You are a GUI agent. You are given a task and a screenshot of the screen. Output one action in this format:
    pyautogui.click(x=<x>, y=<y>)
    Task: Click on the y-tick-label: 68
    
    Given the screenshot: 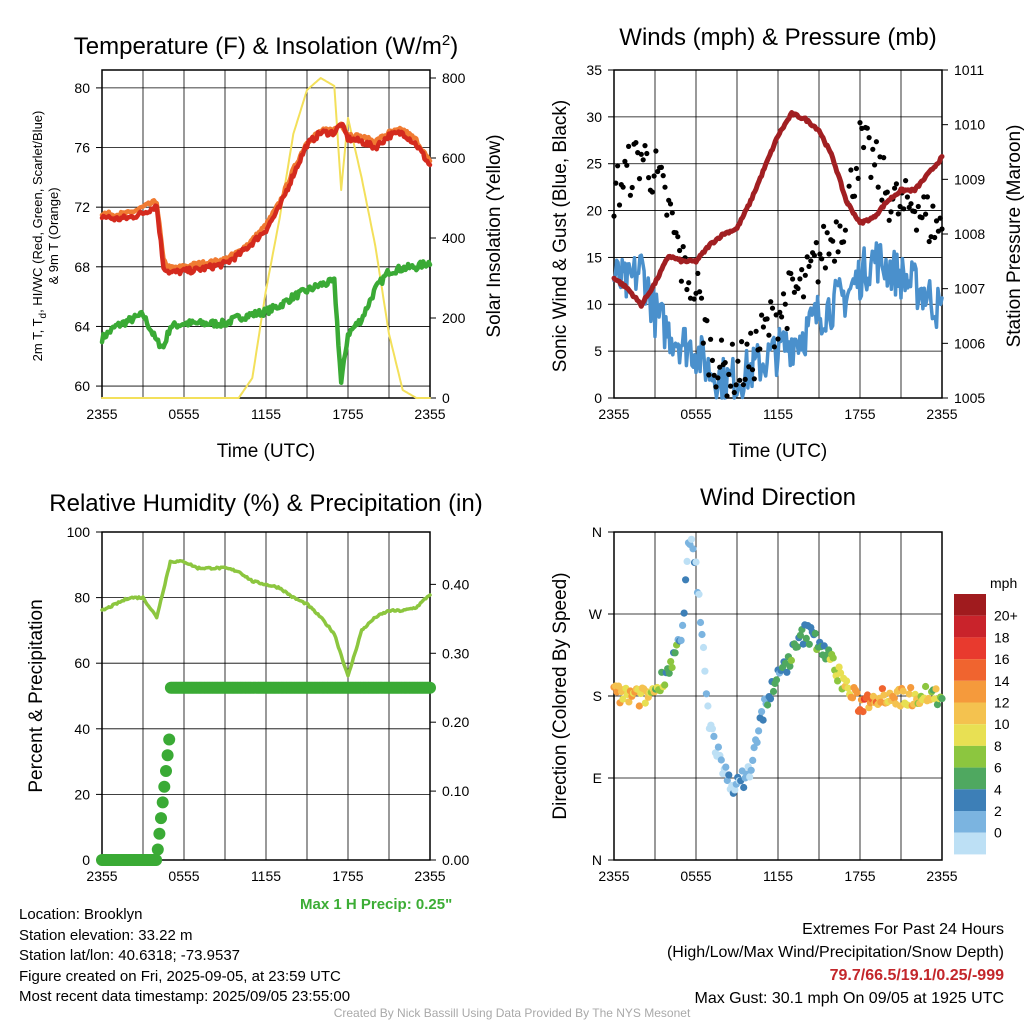 What is the action you would take?
    pyautogui.click(x=82, y=267)
    